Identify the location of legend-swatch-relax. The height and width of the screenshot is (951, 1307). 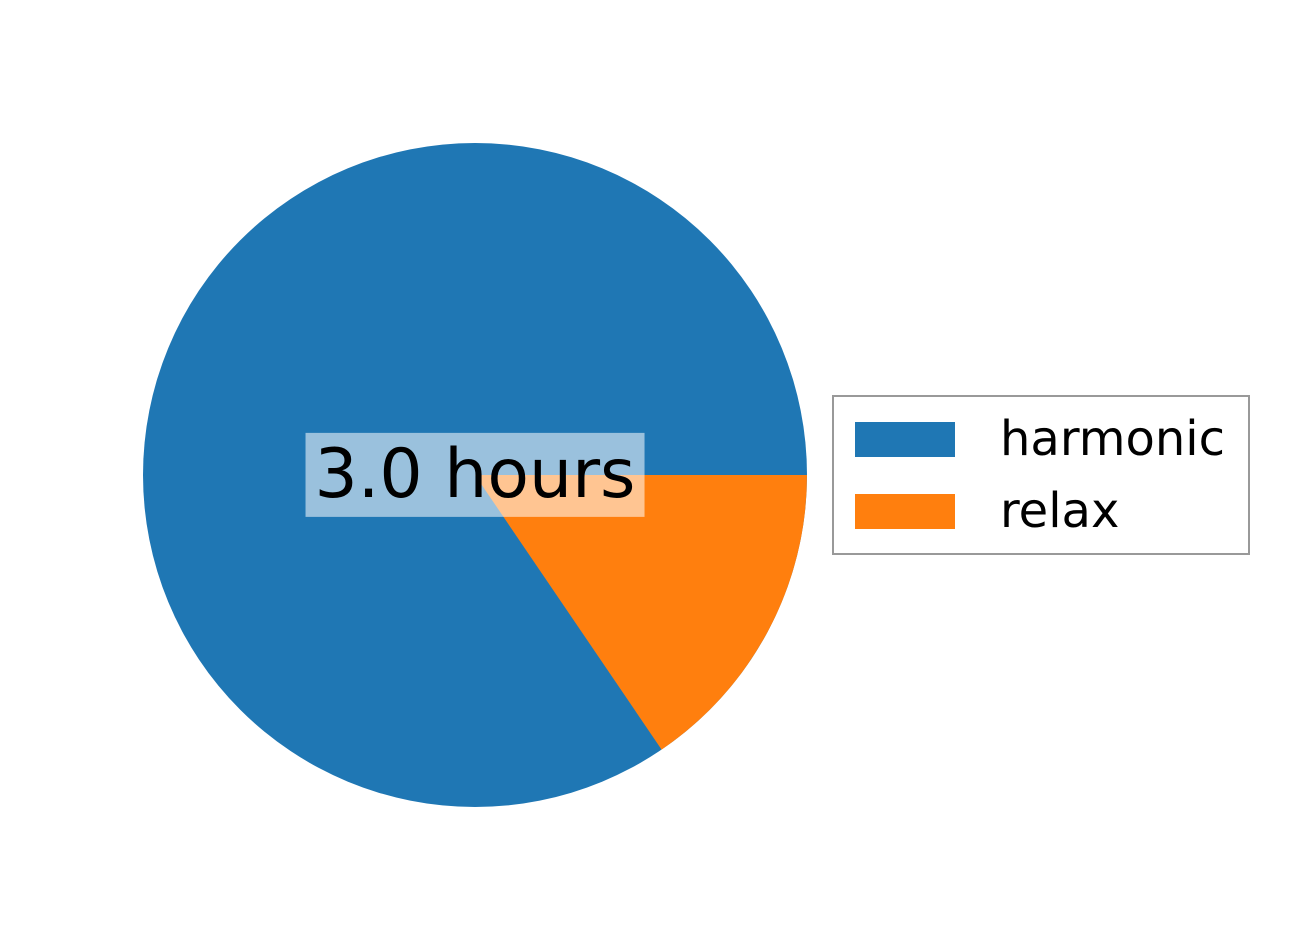
(905, 511).